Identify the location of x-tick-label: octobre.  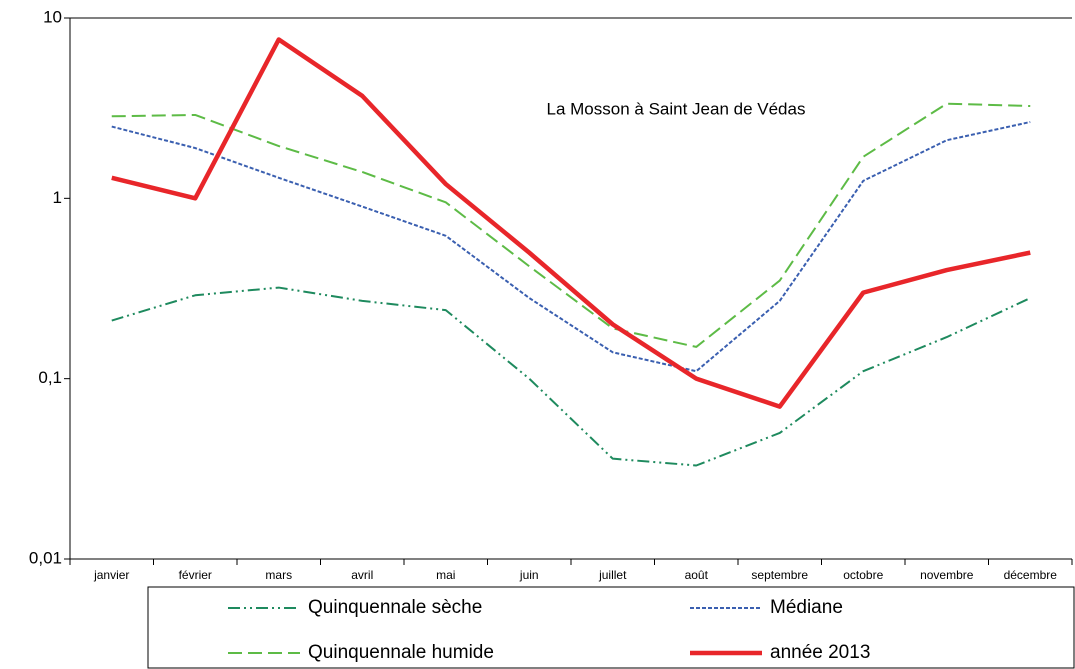
(863, 575).